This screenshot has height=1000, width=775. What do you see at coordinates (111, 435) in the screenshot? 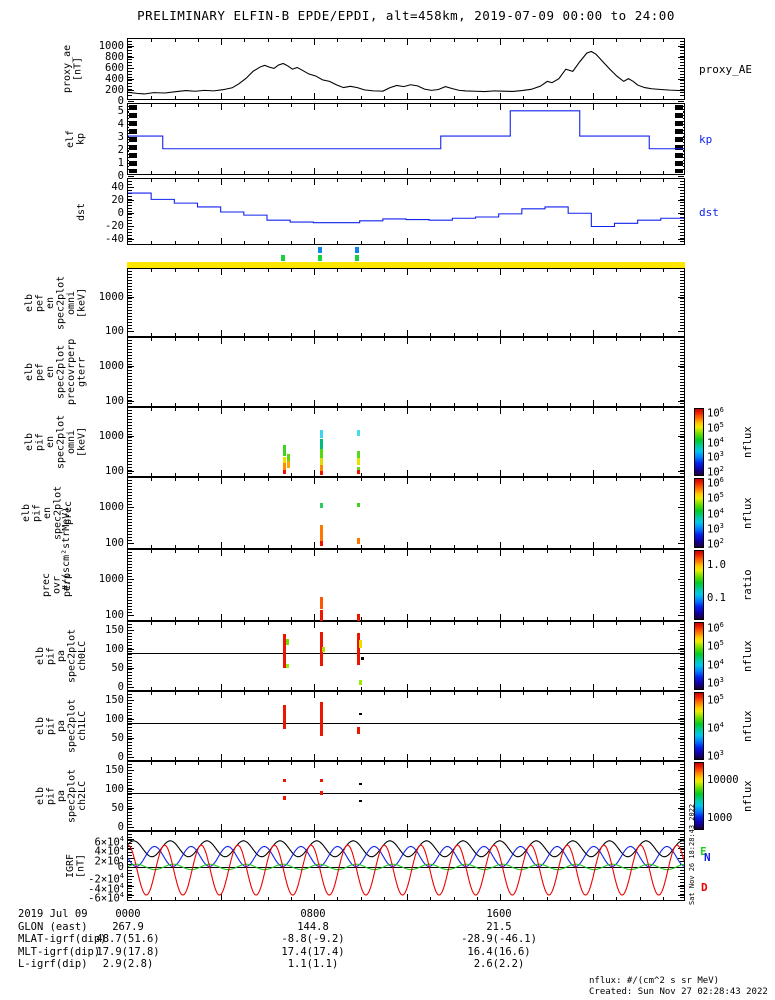
I see `y-tick-label: 1000` at bounding box center [111, 435].